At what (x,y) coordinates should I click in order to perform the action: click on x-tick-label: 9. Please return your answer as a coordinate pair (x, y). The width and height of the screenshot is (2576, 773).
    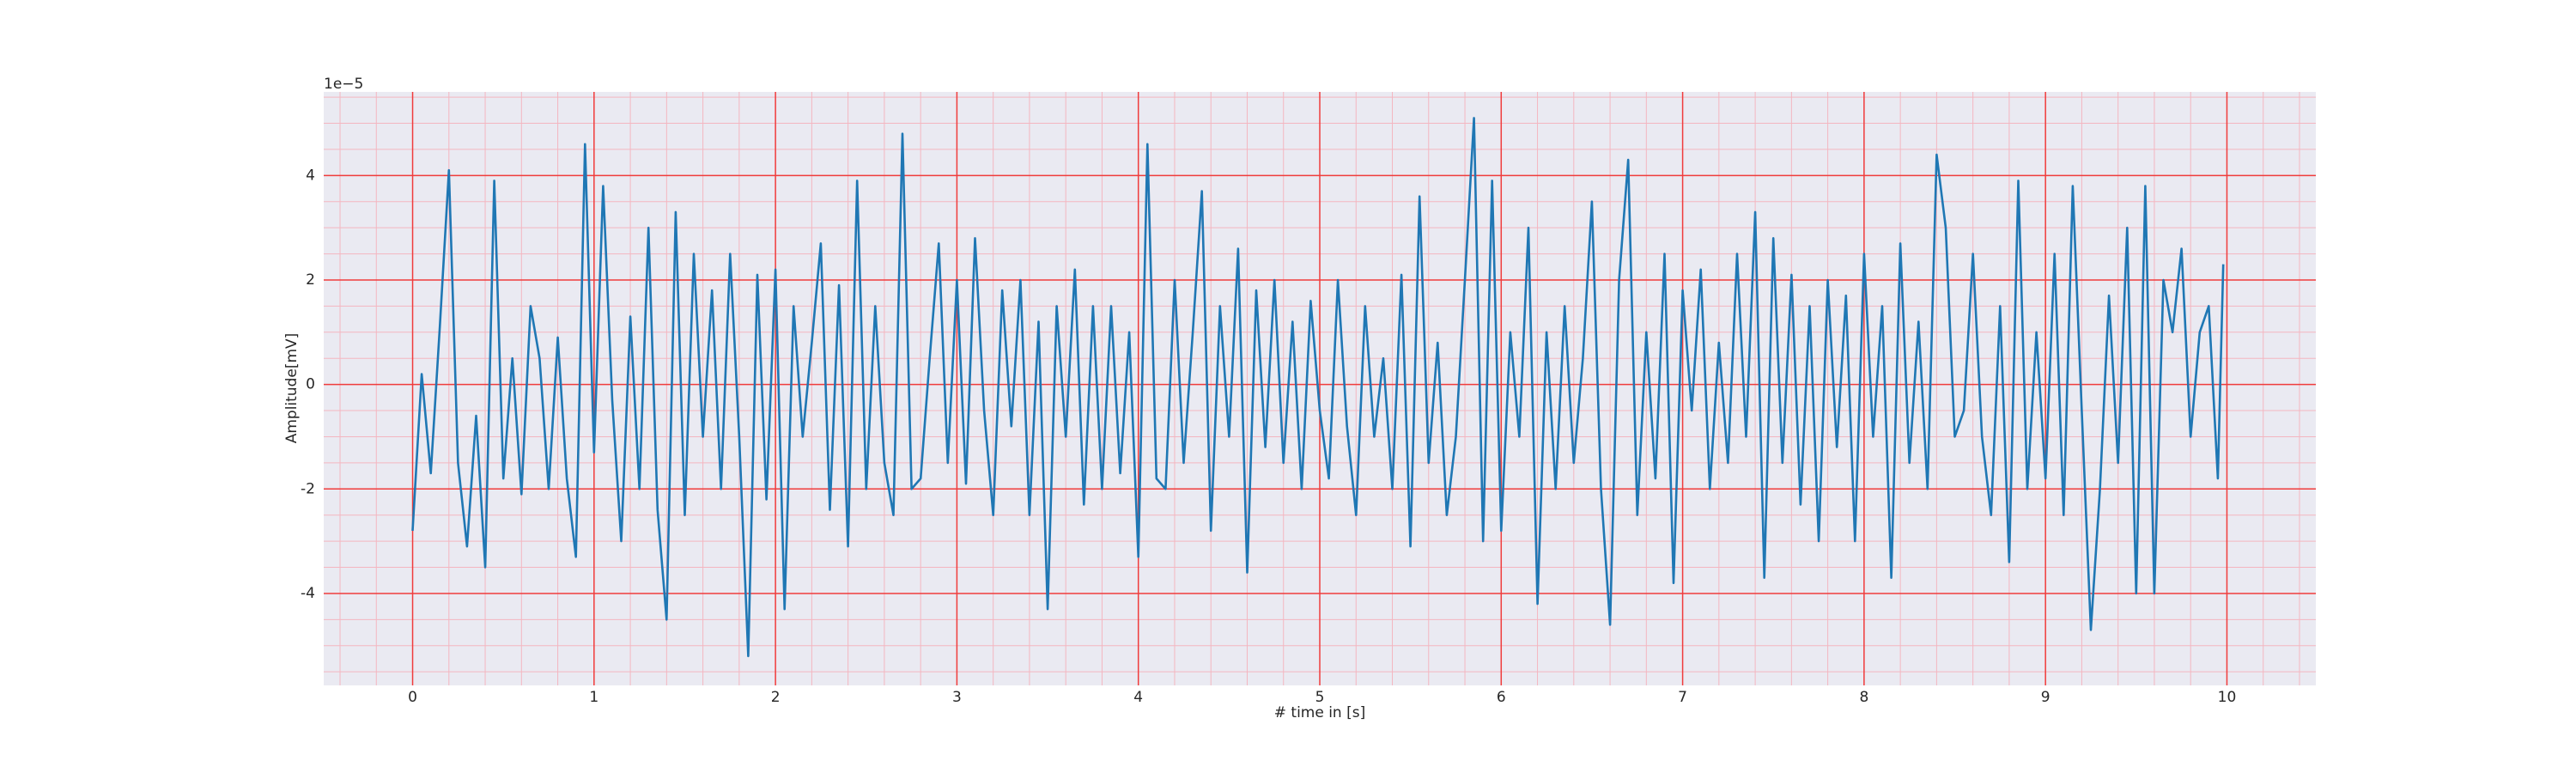
    Looking at the image, I should click on (2046, 697).